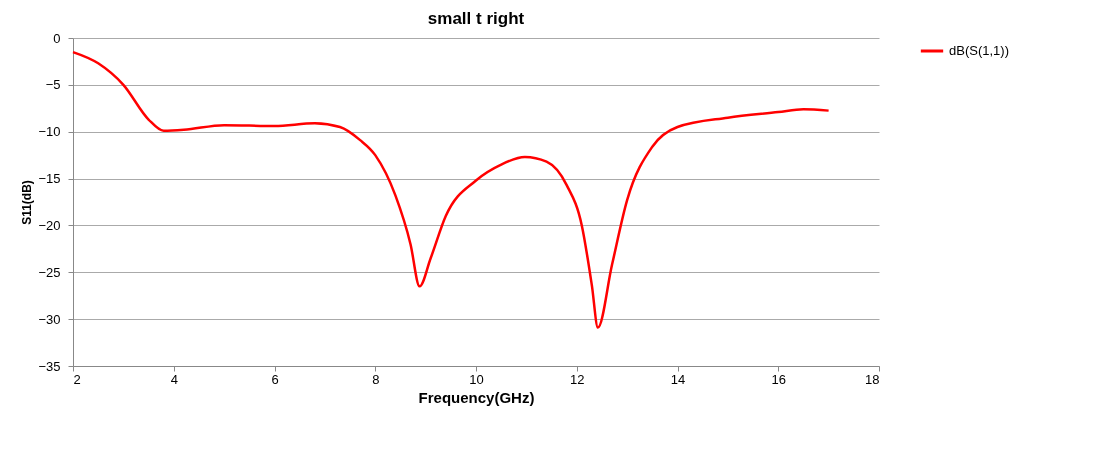  Describe the element at coordinates (49, 179) in the screenshot. I see `y-tick-label: −15` at that location.